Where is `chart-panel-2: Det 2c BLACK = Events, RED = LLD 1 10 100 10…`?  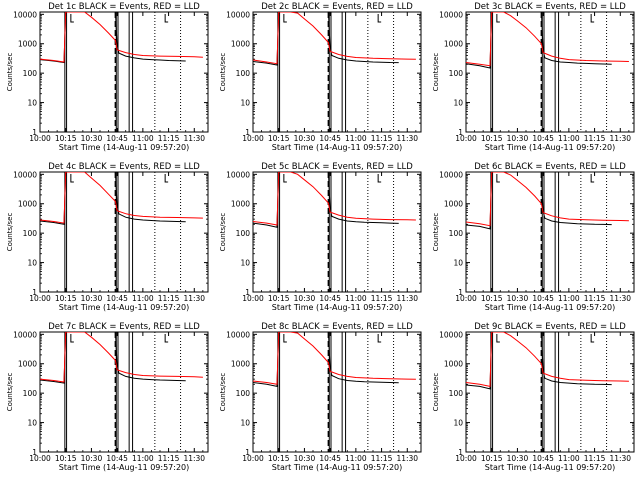 chart-panel-2: Det 2c BLACK = Events, RED = LLD 1 10 100 10… is located at coordinates (320, 77).